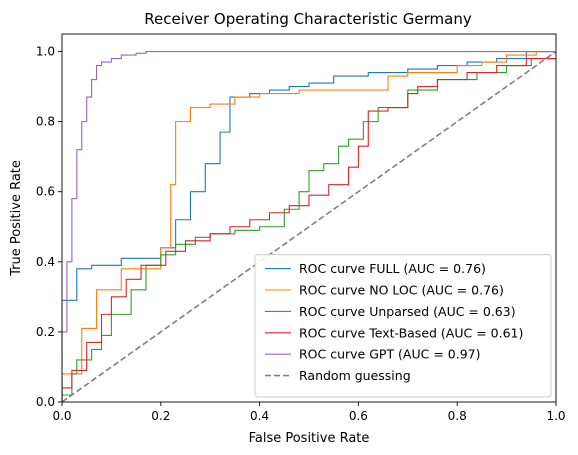 The height and width of the screenshot is (455, 578). What do you see at coordinates (45, 192) in the screenshot?
I see `y-tick-label: 0.6` at bounding box center [45, 192].